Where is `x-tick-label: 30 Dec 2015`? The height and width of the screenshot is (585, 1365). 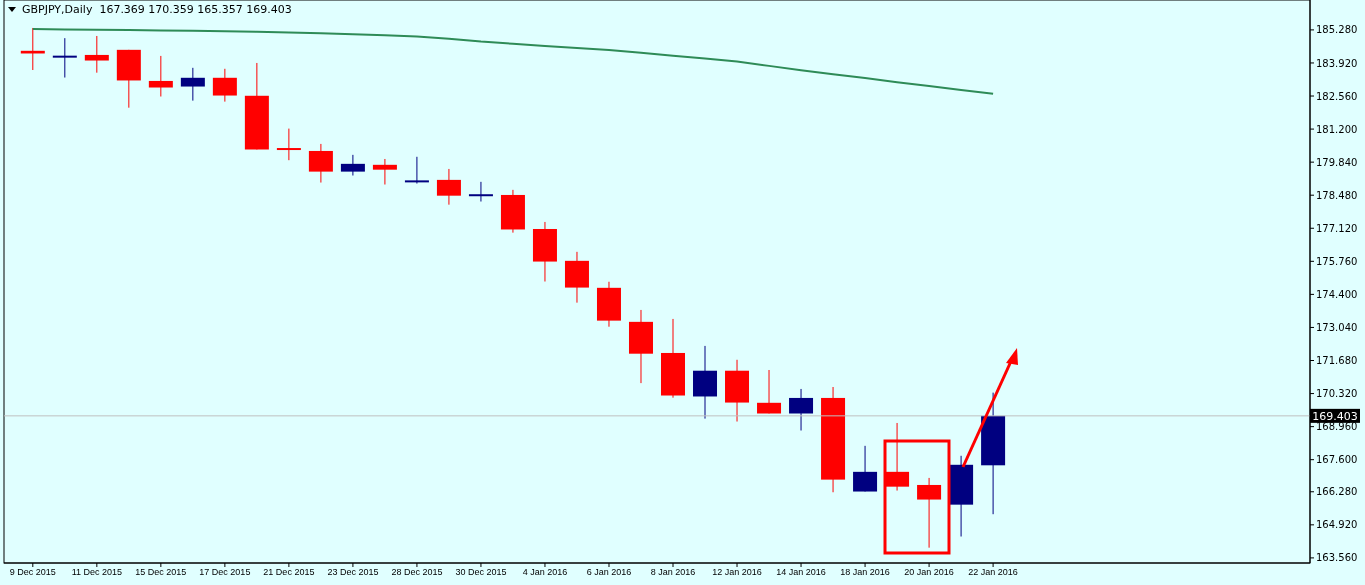 x-tick-label: 30 Dec 2015 is located at coordinates (481, 572).